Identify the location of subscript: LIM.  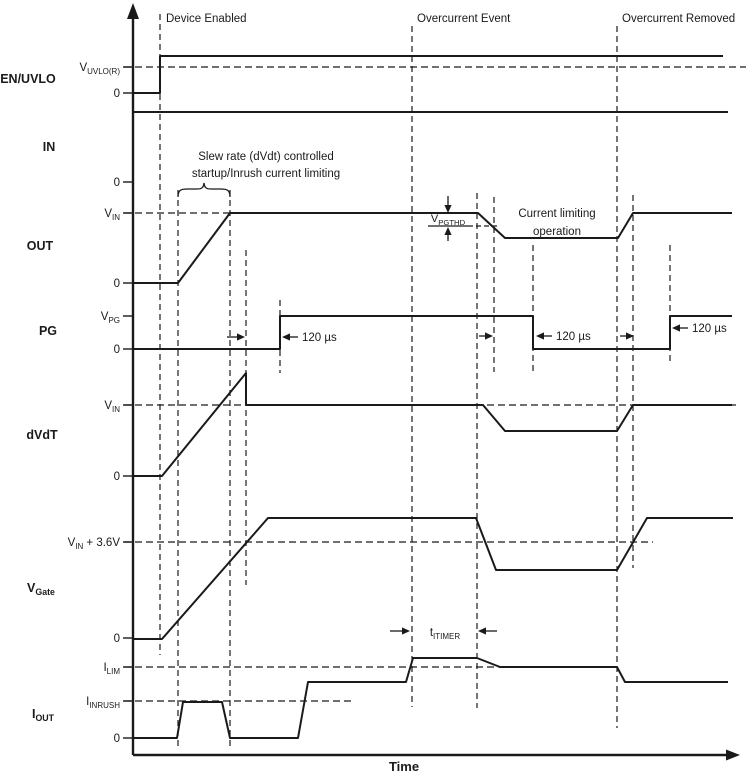
(114, 671).